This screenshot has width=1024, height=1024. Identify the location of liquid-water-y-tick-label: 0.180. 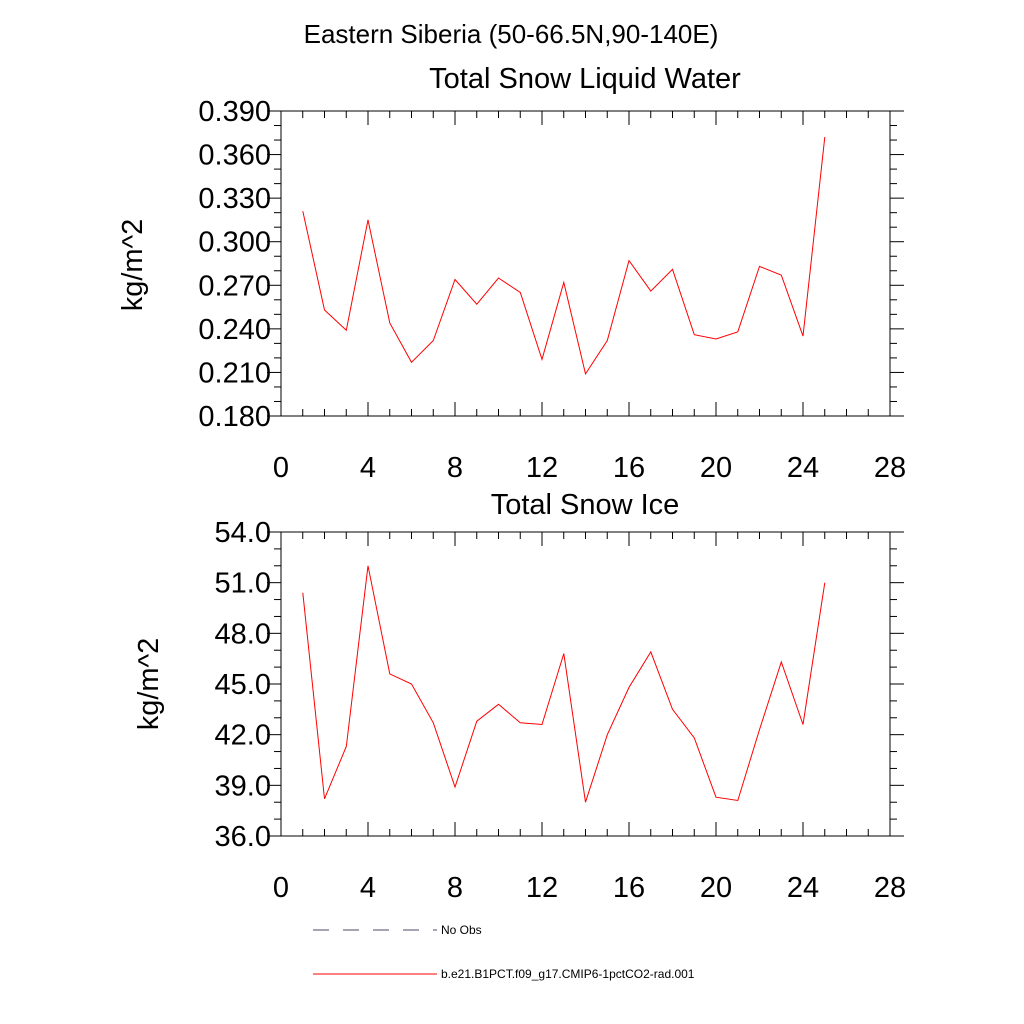
(234, 417).